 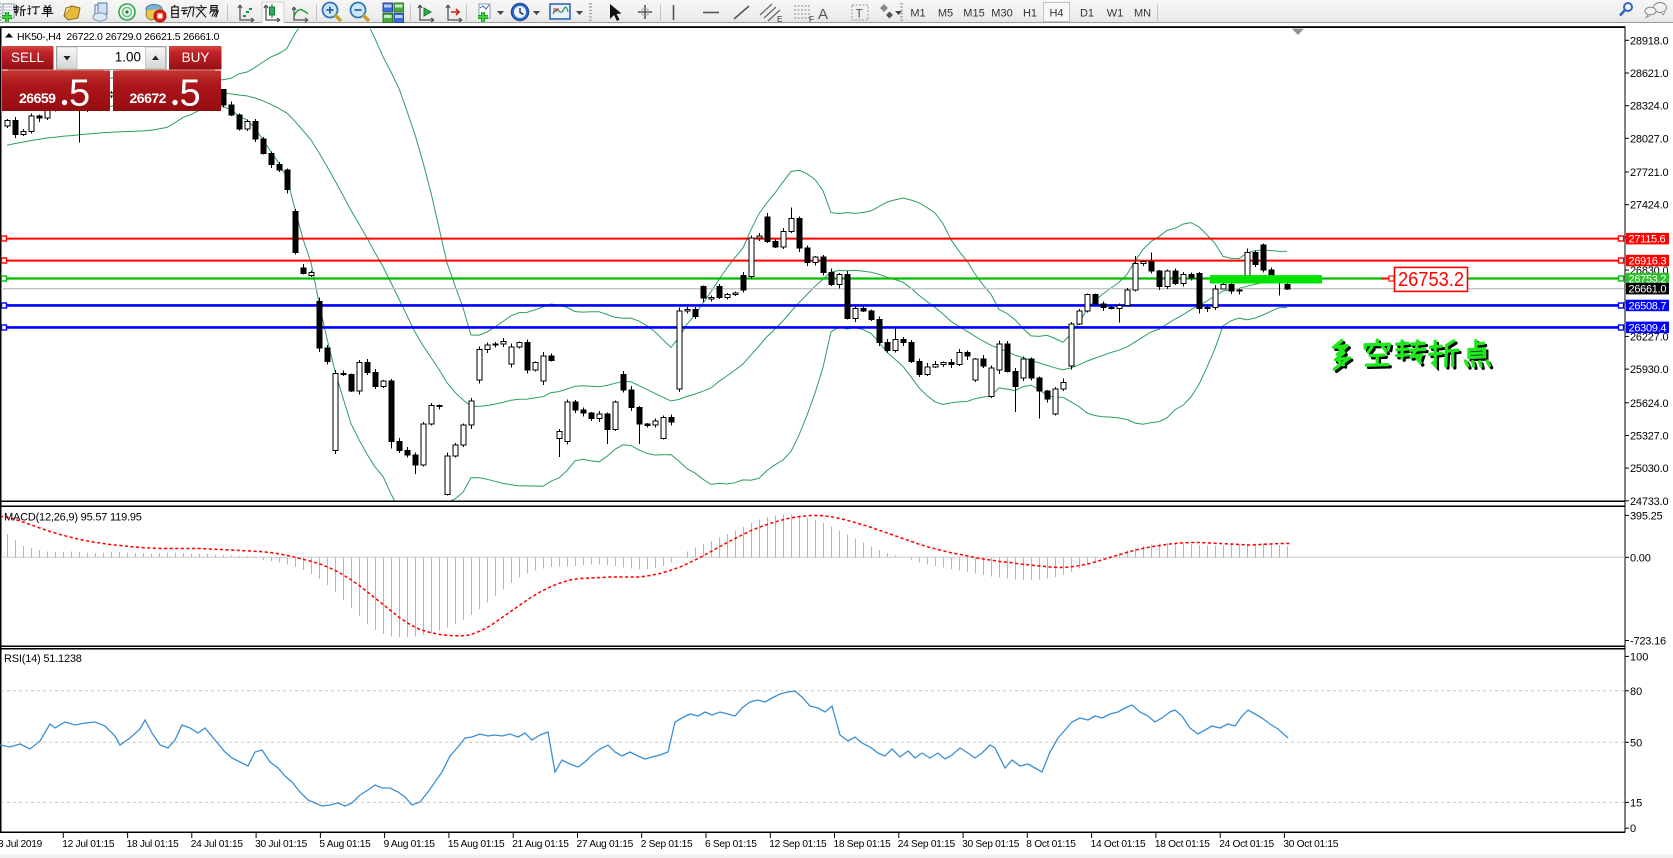 I want to click on svg-text: 26659, so click(x=37, y=98).